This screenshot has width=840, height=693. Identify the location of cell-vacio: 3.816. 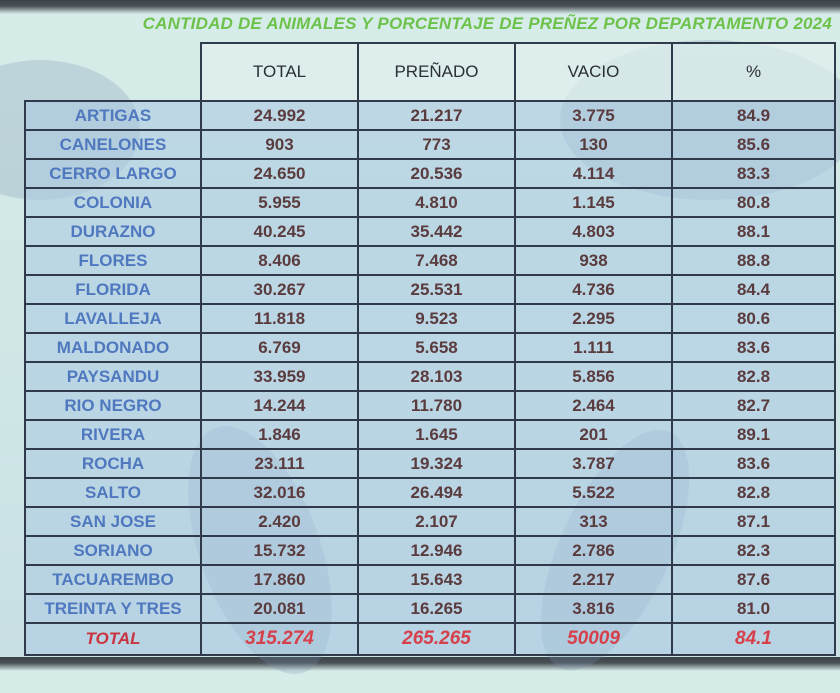
(593, 608).